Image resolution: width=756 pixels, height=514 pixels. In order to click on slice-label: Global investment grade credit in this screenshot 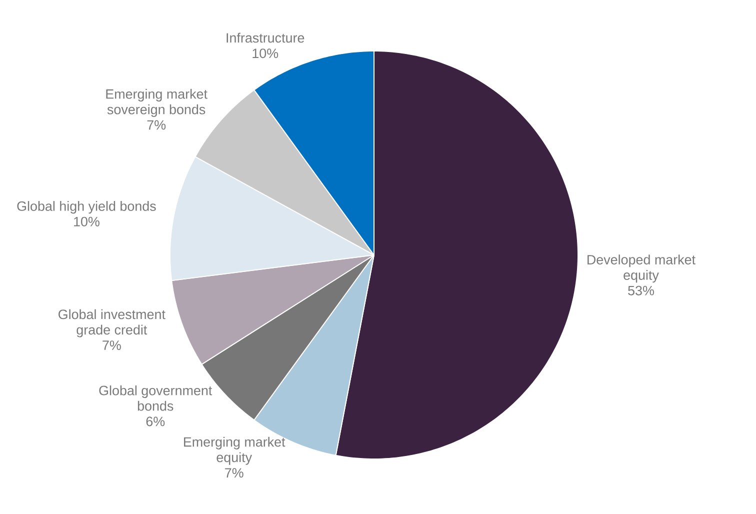, I will do `click(112, 323)`.